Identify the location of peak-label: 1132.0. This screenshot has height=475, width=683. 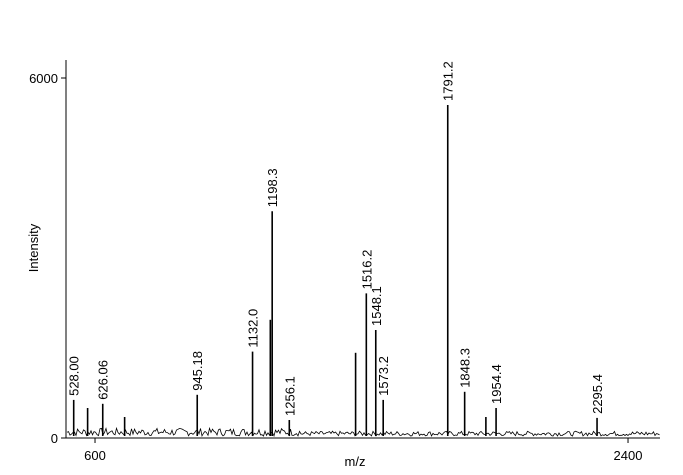
(253, 328).